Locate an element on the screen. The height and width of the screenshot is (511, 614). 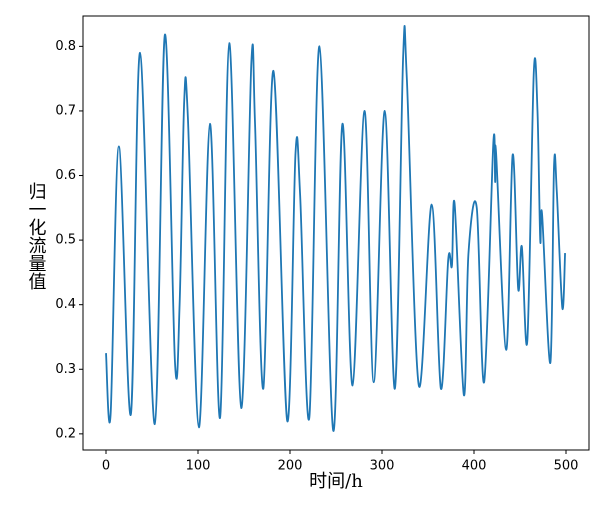
y-tick-label: 0.7 is located at coordinates (65, 110).